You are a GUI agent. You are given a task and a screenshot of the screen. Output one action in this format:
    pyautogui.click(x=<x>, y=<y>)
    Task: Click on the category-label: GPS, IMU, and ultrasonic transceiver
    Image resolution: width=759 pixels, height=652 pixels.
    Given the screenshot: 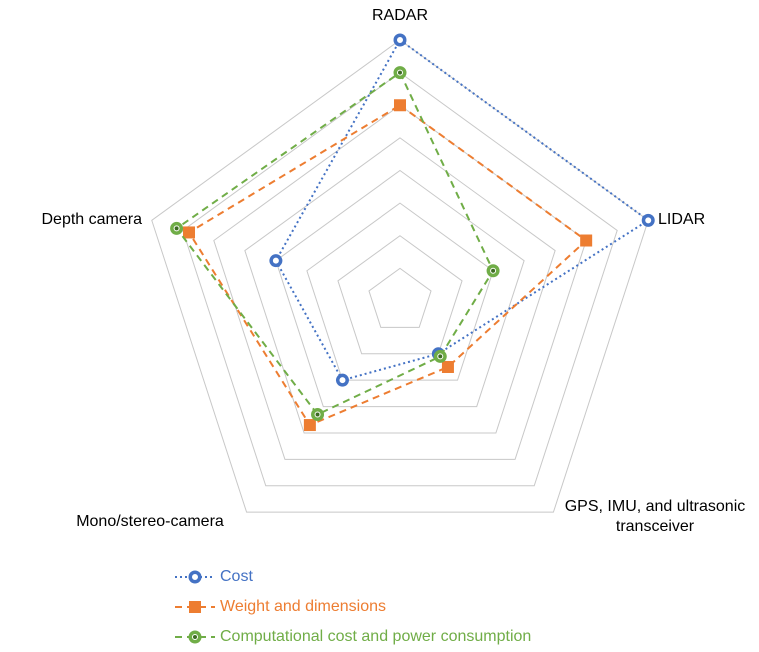 What is the action you would take?
    pyautogui.click(x=655, y=516)
    